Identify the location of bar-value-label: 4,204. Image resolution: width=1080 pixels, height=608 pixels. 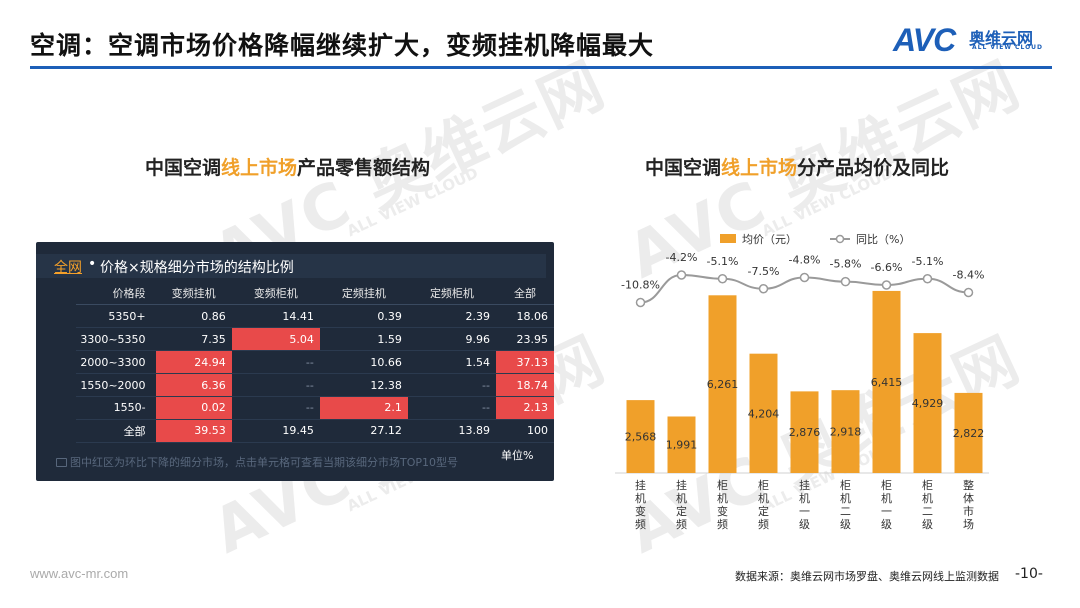
(764, 413).